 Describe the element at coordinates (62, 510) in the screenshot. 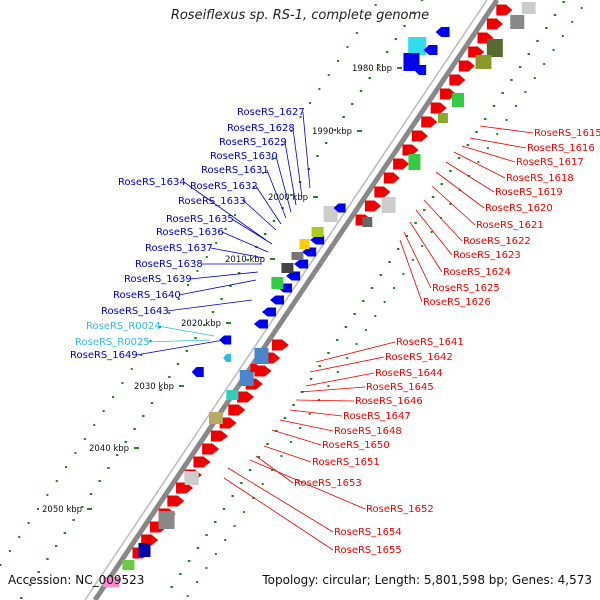

I see `kbp-tick-label: 2050 kbp` at that location.